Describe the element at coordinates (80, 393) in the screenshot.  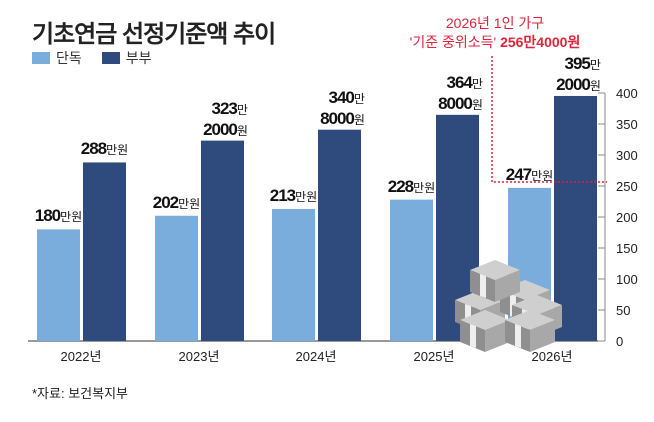
I see `source-note: *자료: 보건복지부` at that location.